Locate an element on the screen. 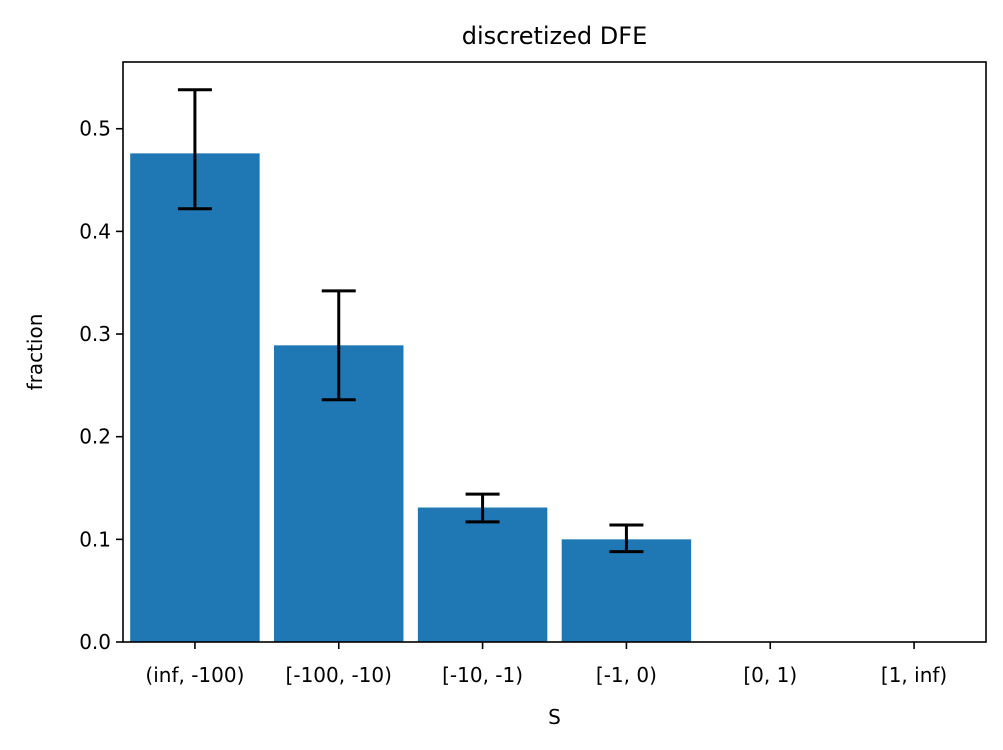  y-tick-label-3: 0.3 is located at coordinates (95, 334).